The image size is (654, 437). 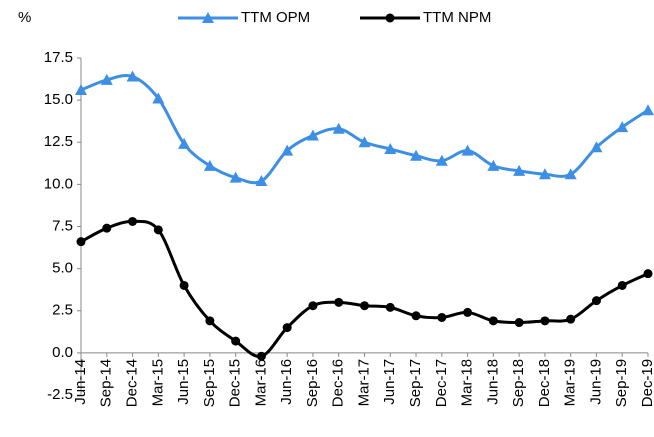 What do you see at coordinates (62, 225) in the screenshot?
I see `y-tick-label: 7.5` at bounding box center [62, 225].